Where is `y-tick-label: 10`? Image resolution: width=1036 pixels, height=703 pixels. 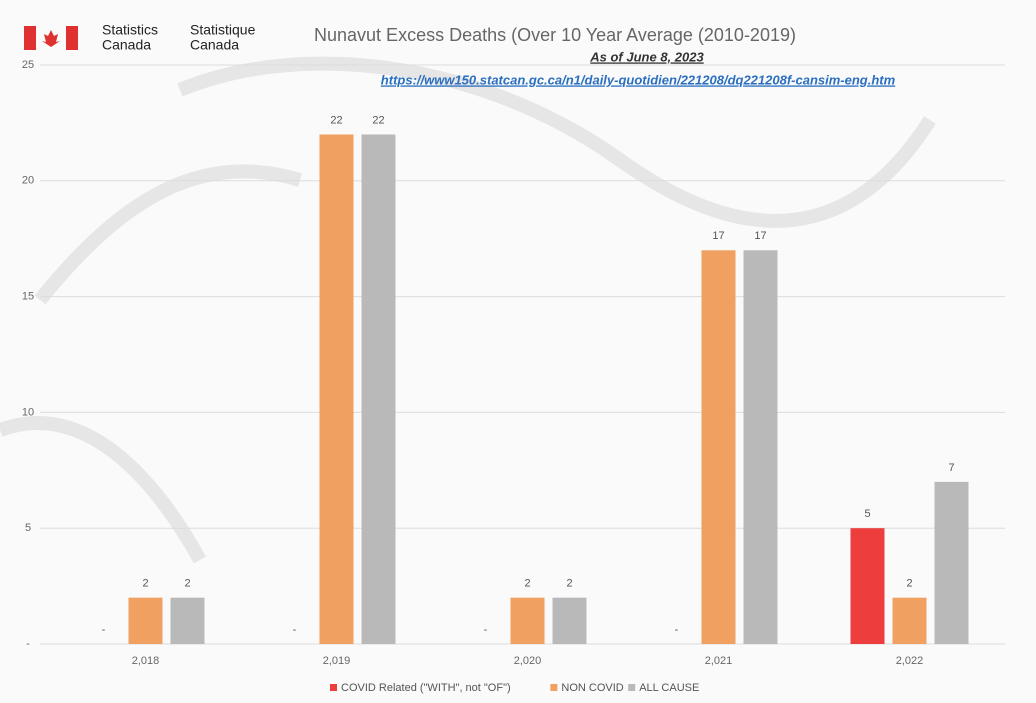 y-tick-label: 10 is located at coordinates (28, 412).